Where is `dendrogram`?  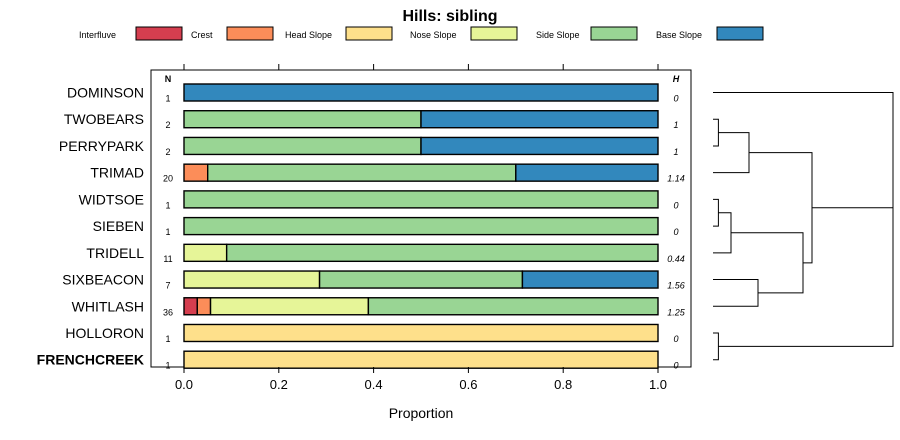 dendrogram is located at coordinates (803, 226).